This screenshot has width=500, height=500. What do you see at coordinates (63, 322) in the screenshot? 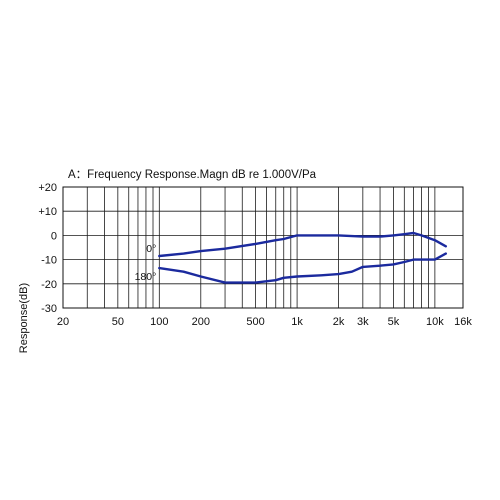
I see `x-tick-label: 20` at bounding box center [63, 322].